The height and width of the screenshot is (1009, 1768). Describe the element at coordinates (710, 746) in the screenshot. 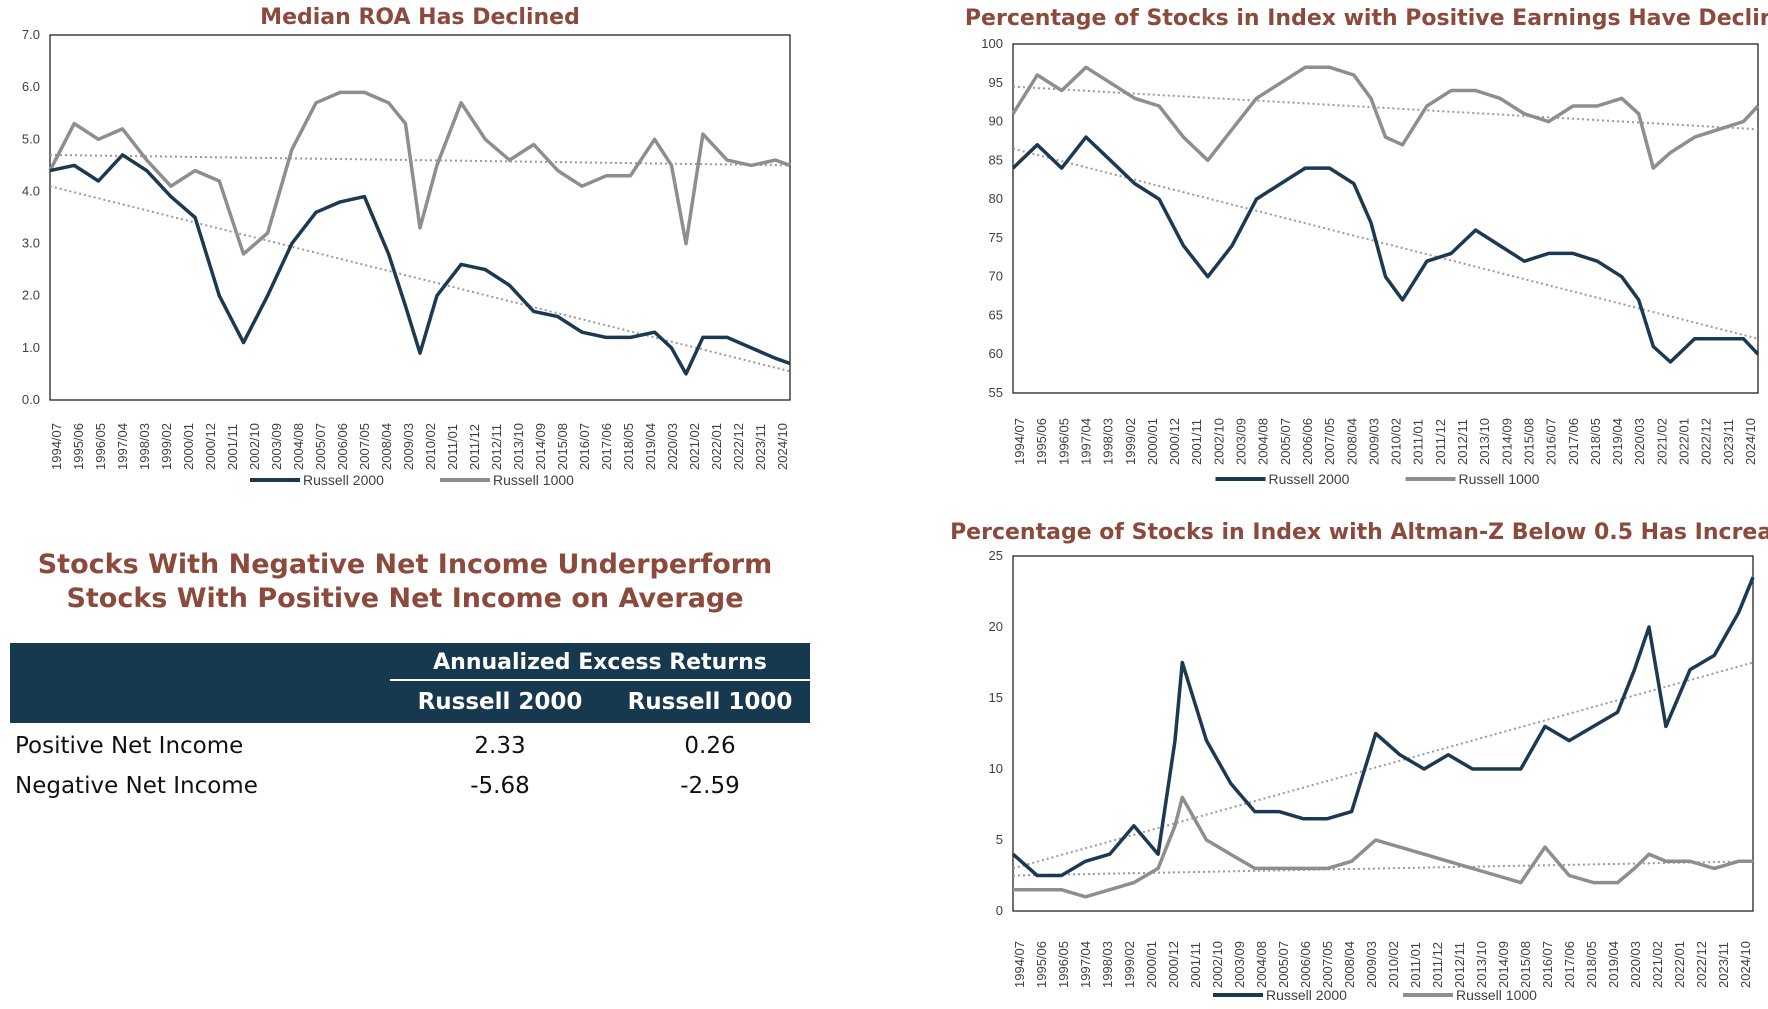

I see `row-value-russell-1000: 0.26` at that location.